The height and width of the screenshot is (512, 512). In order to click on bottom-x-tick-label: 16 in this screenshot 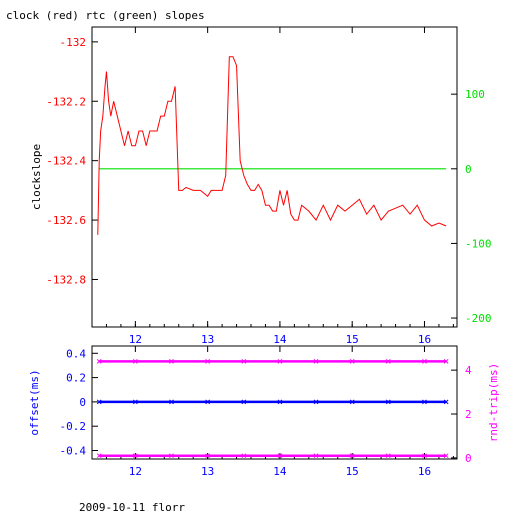, I will do `click(424, 471)`.